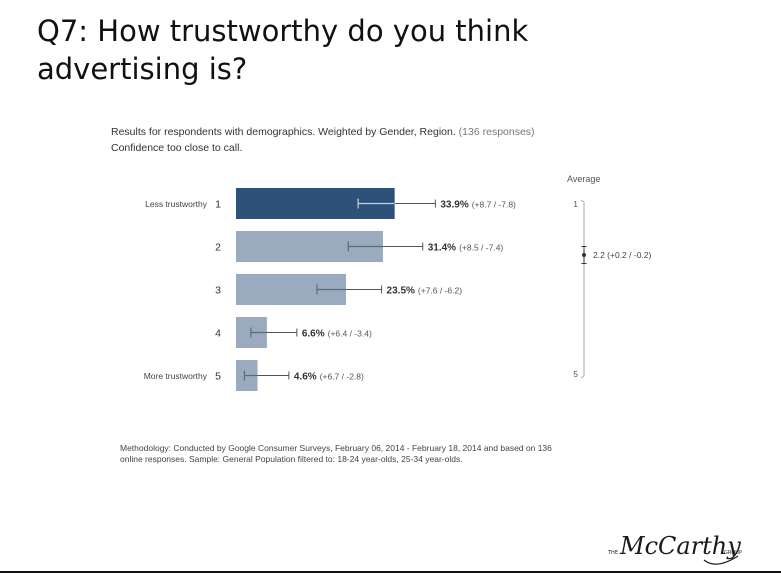 The width and height of the screenshot is (781, 574). I want to click on value-label-5: 4.6% (+6.7 / -2.8), so click(329, 377).